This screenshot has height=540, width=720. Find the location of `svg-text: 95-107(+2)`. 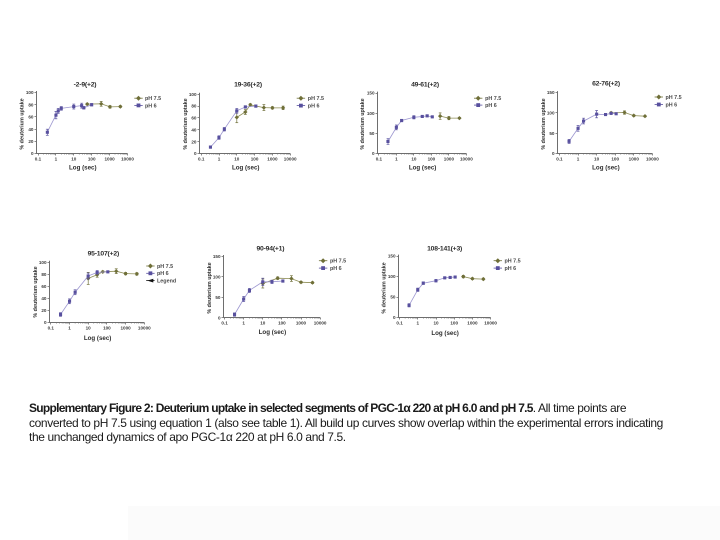

svg-text: 95-107(+2) is located at coordinates (103, 253).